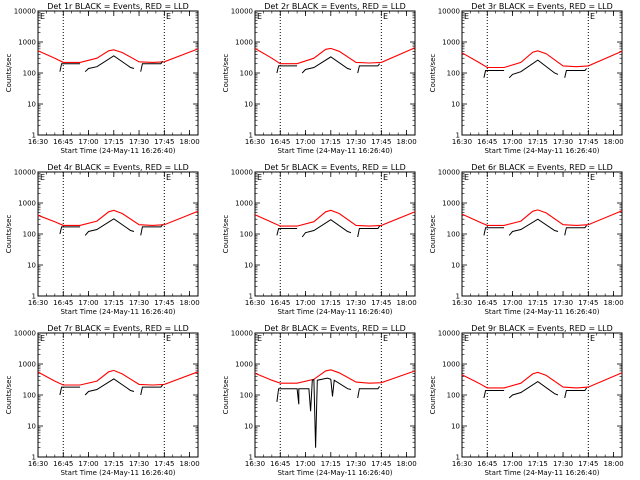  What do you see at coordinates (118, 328) in the screenshot?
I see `chart-title: Det 7r BLACK = Events, RED = LLD` at bounding box center [118, 328].